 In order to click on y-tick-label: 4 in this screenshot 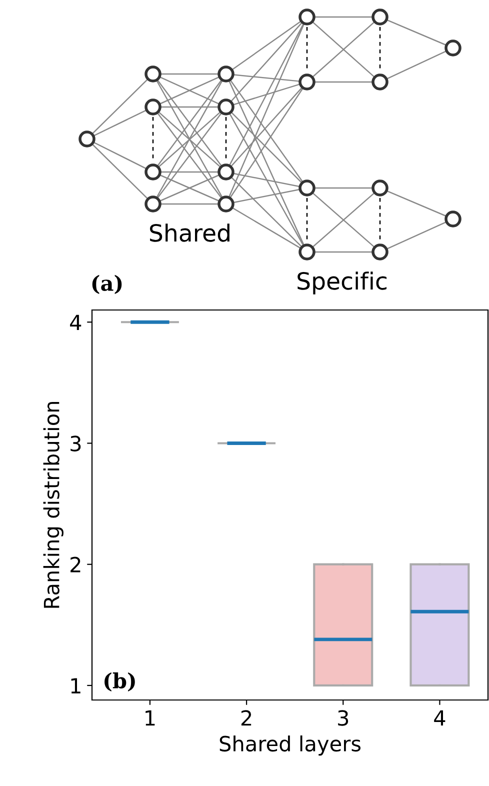, I will do `click(76, 322)`.